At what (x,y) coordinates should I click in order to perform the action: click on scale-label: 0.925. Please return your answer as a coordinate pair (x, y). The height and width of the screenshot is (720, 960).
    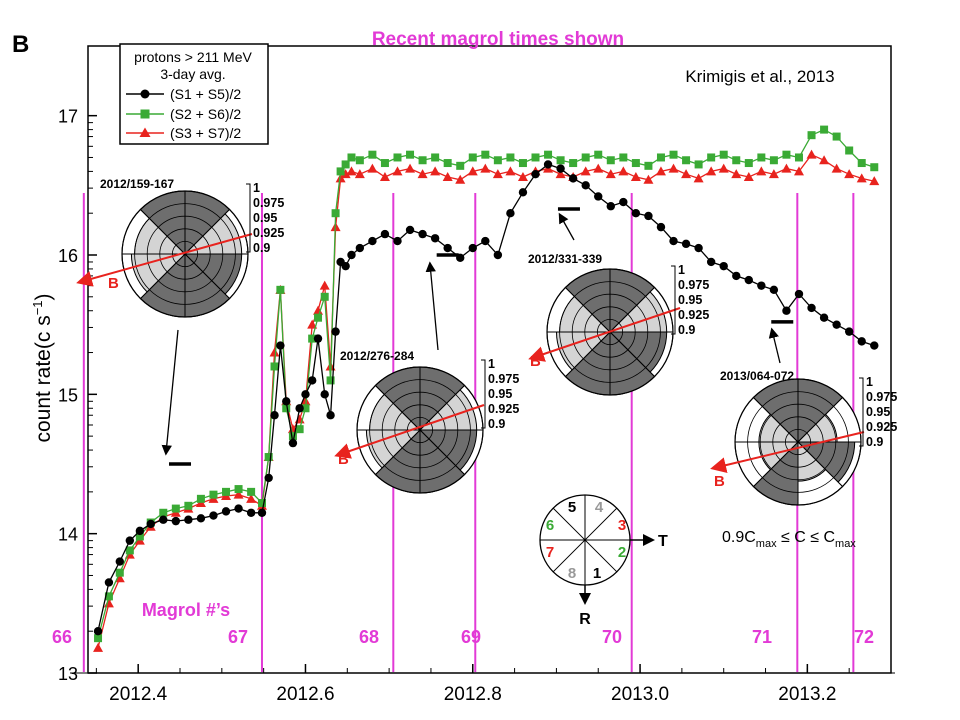
    Looking at the image, I should click on (881, 427).